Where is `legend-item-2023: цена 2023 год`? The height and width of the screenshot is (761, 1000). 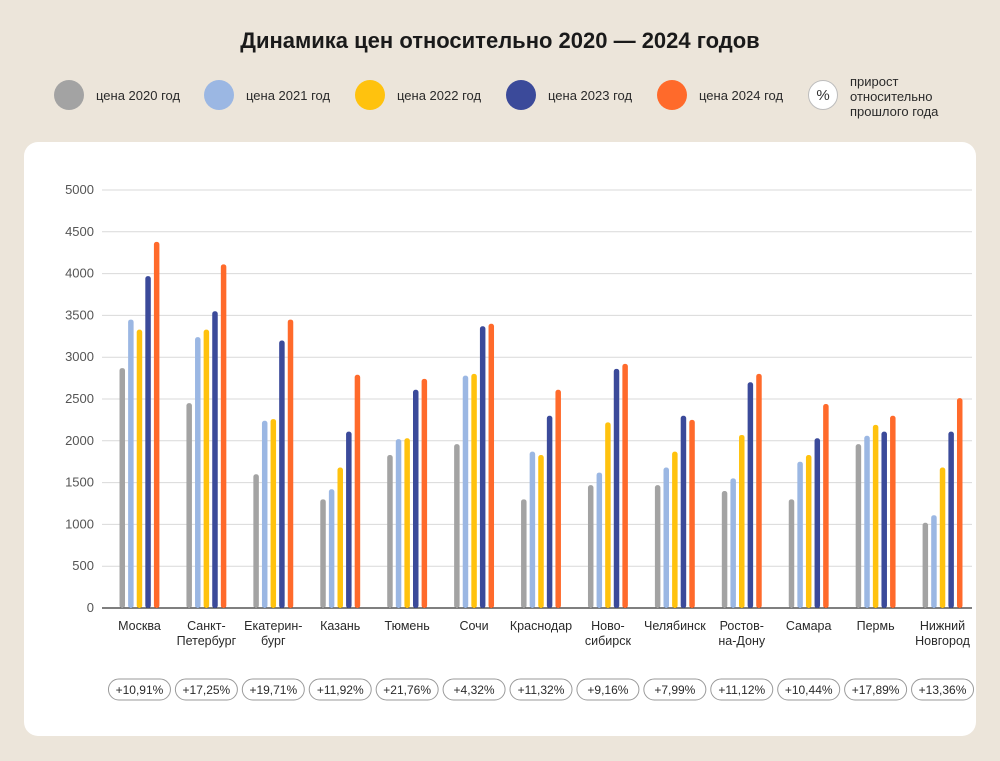
legend-item-2023: цена 2023 год is located at coordinates (569, 95).